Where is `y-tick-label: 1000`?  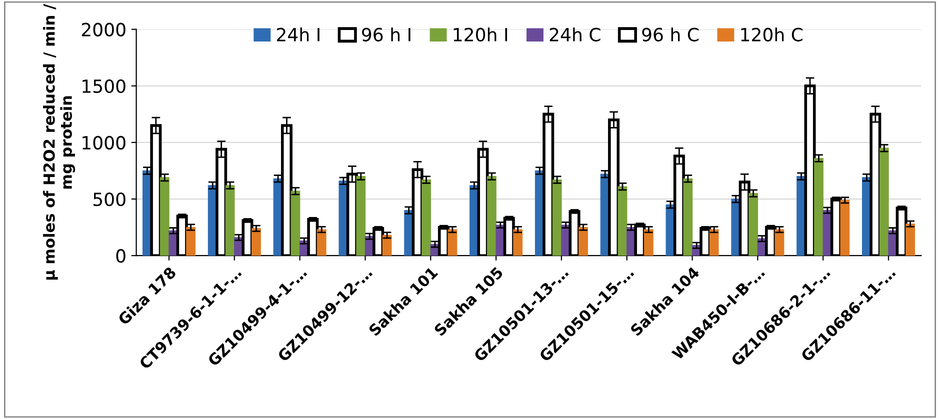 y-tick-label: 1000 is located at coordinates (104, 143).